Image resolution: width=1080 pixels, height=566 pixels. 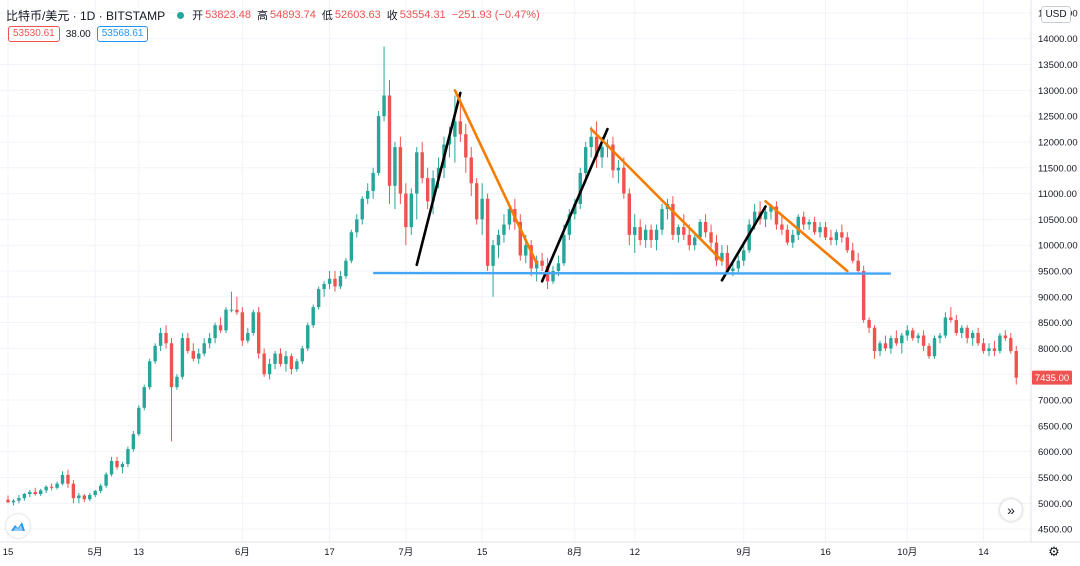 What do you see at coordinates (632, 273) in the screenshot?
I see `support-line` at bounding box center [632, 273].